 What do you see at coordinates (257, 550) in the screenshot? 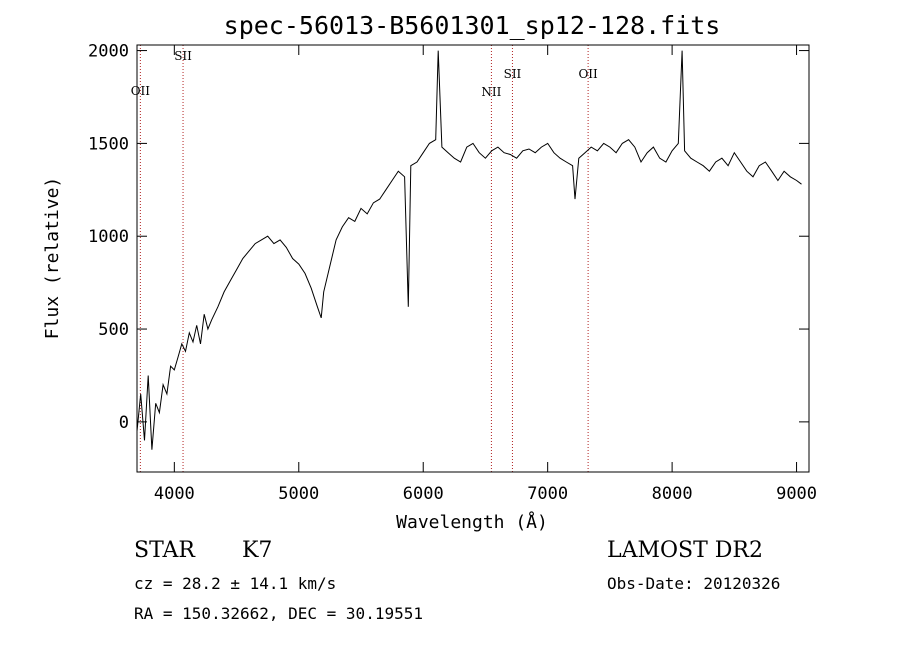
I see `object-subclass: K7` at bounding box center [257, 550].